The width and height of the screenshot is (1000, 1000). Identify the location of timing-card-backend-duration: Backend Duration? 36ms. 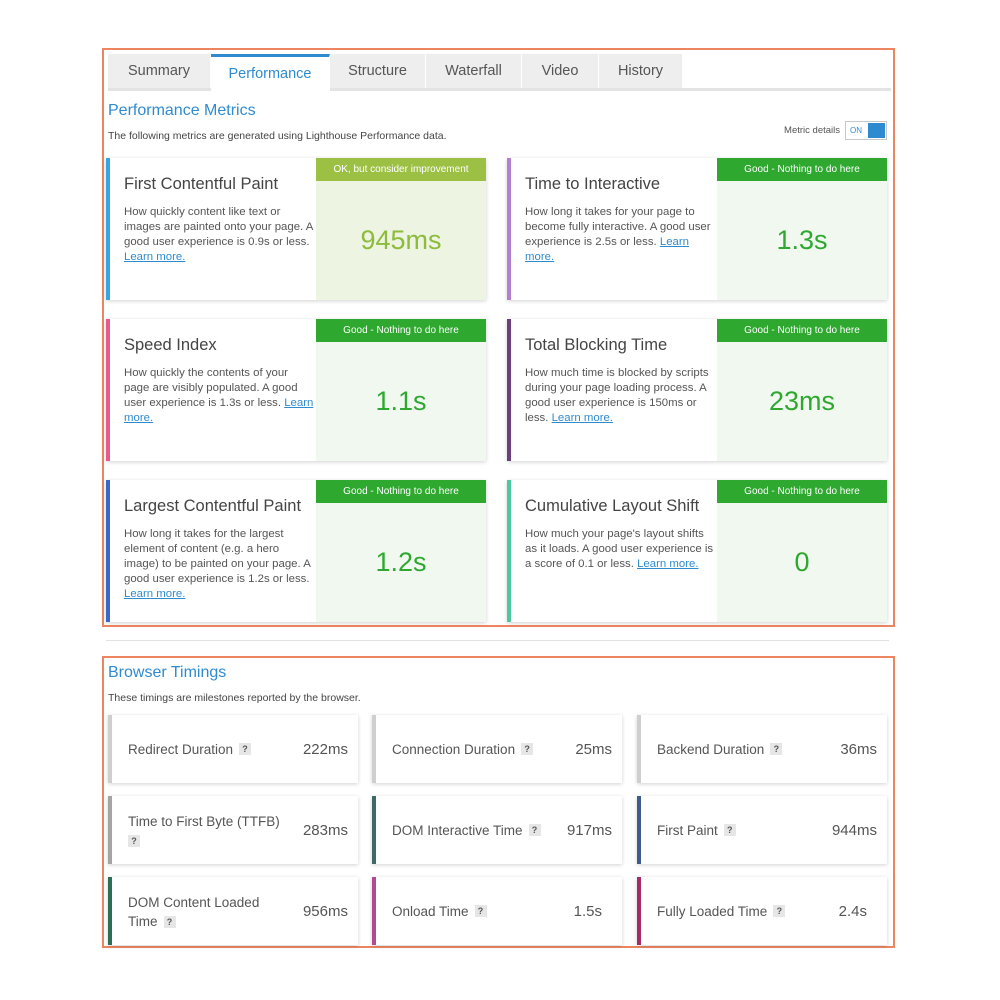
(762, 749).